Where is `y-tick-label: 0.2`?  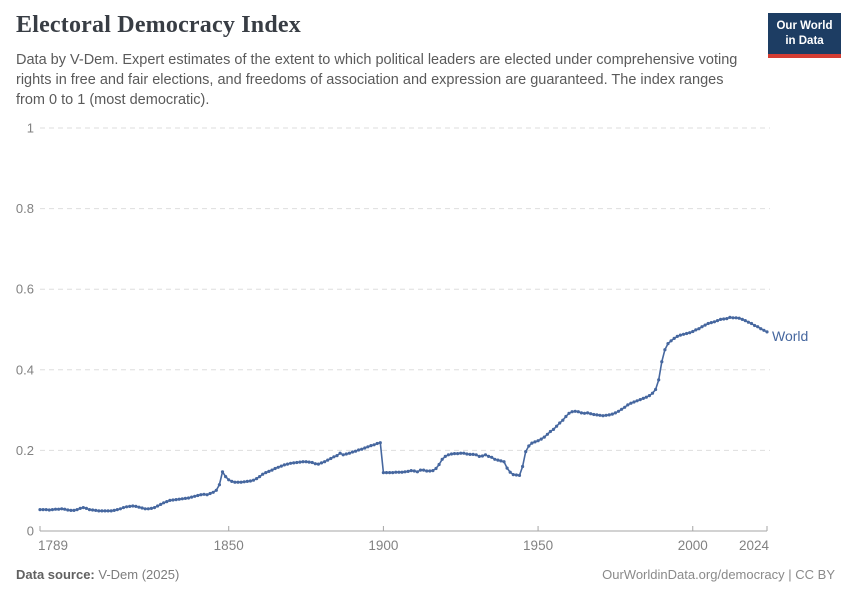
y-tick-label: 0.2 is located at coordinates (25, 450).